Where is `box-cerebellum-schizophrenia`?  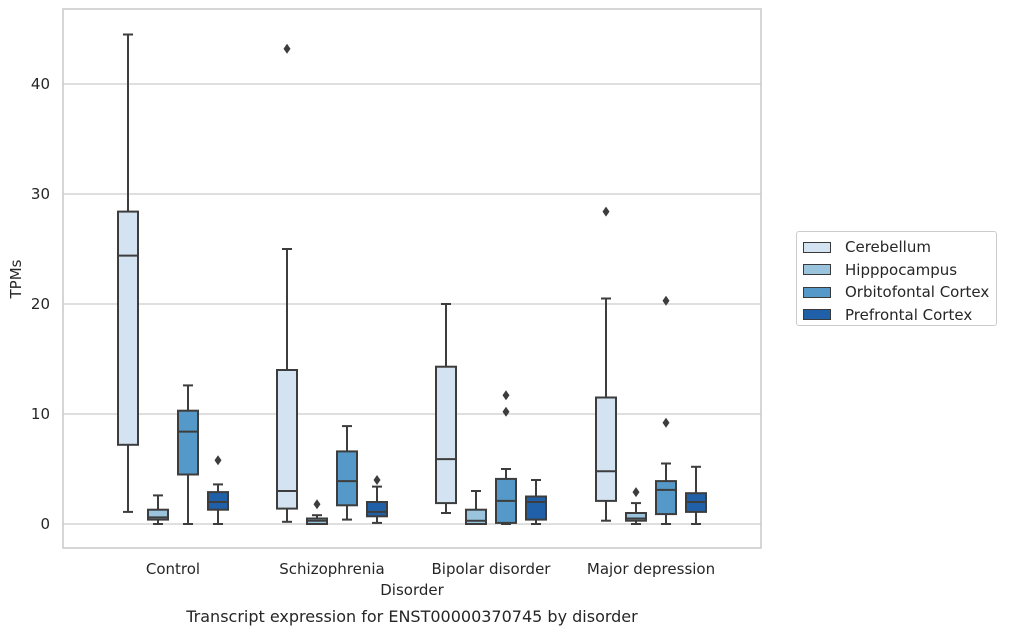
box-cerebellum-schizophrenia is located at coordinates (287, 283).